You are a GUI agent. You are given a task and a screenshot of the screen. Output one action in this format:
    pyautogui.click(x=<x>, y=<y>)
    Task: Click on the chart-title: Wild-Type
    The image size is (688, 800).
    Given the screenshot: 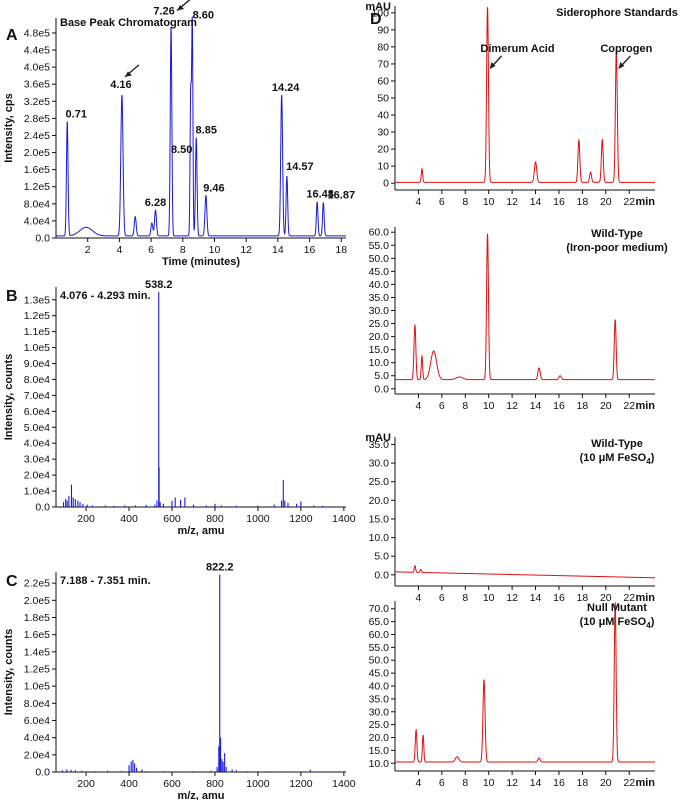 What is the action you would take?
    pyautogui.click(x=617, y=234)
    